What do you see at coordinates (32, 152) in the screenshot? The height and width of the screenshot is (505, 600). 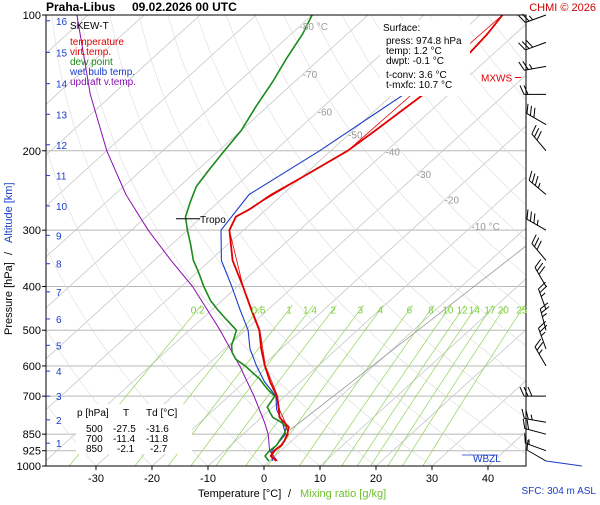 I see `pressure-tick-label: 200` at bounding box center [32, 152].